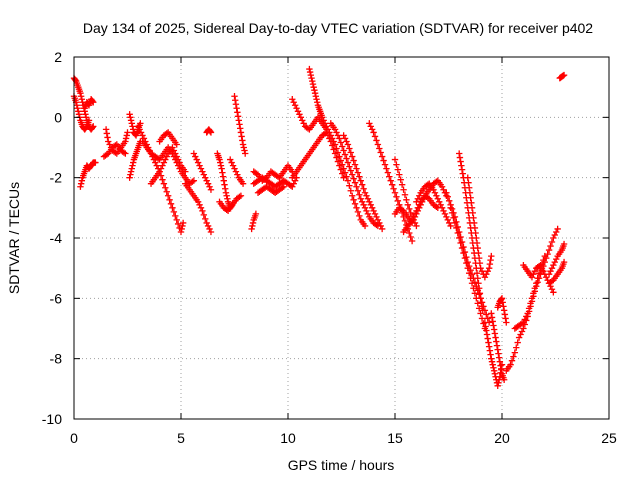  Describe the element at coordinates (562, 76) in the screenshot. I see `data-series-arc-k3` at that location.